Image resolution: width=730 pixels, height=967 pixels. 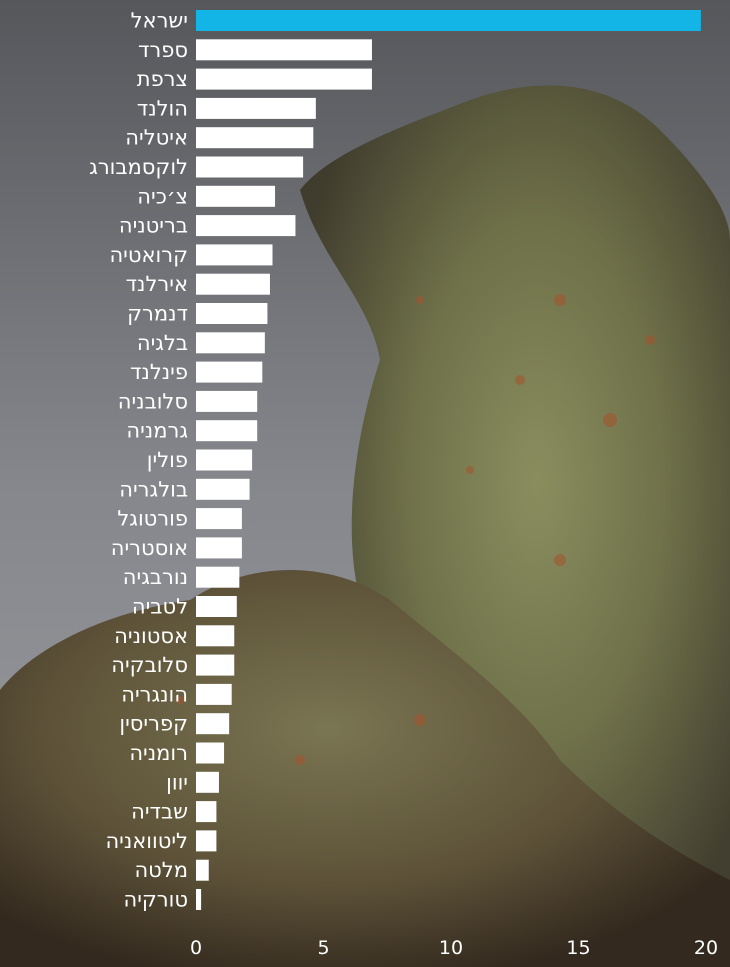 What do you see at coordinates (138, 167) in the screenshot?
I see `category-label-5: לוקסמבורג` at bounding box center [138, 167].